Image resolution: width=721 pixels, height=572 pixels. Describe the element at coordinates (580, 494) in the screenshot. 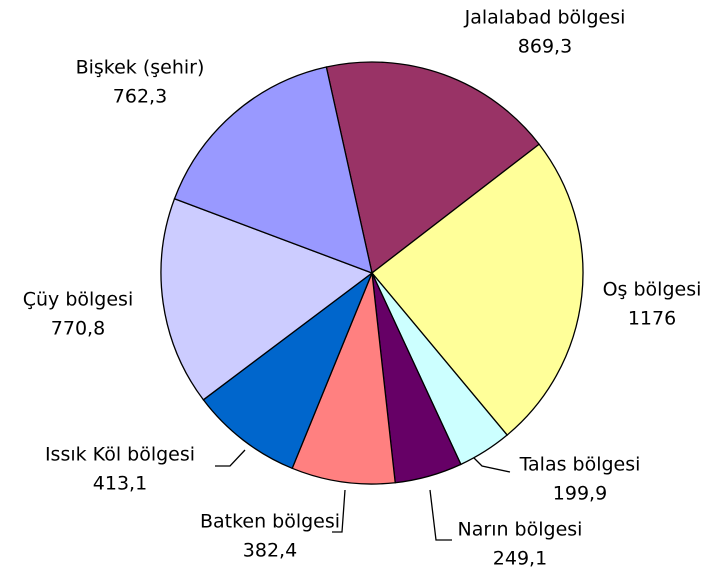

I see `slice-value: 199,9` at that location.